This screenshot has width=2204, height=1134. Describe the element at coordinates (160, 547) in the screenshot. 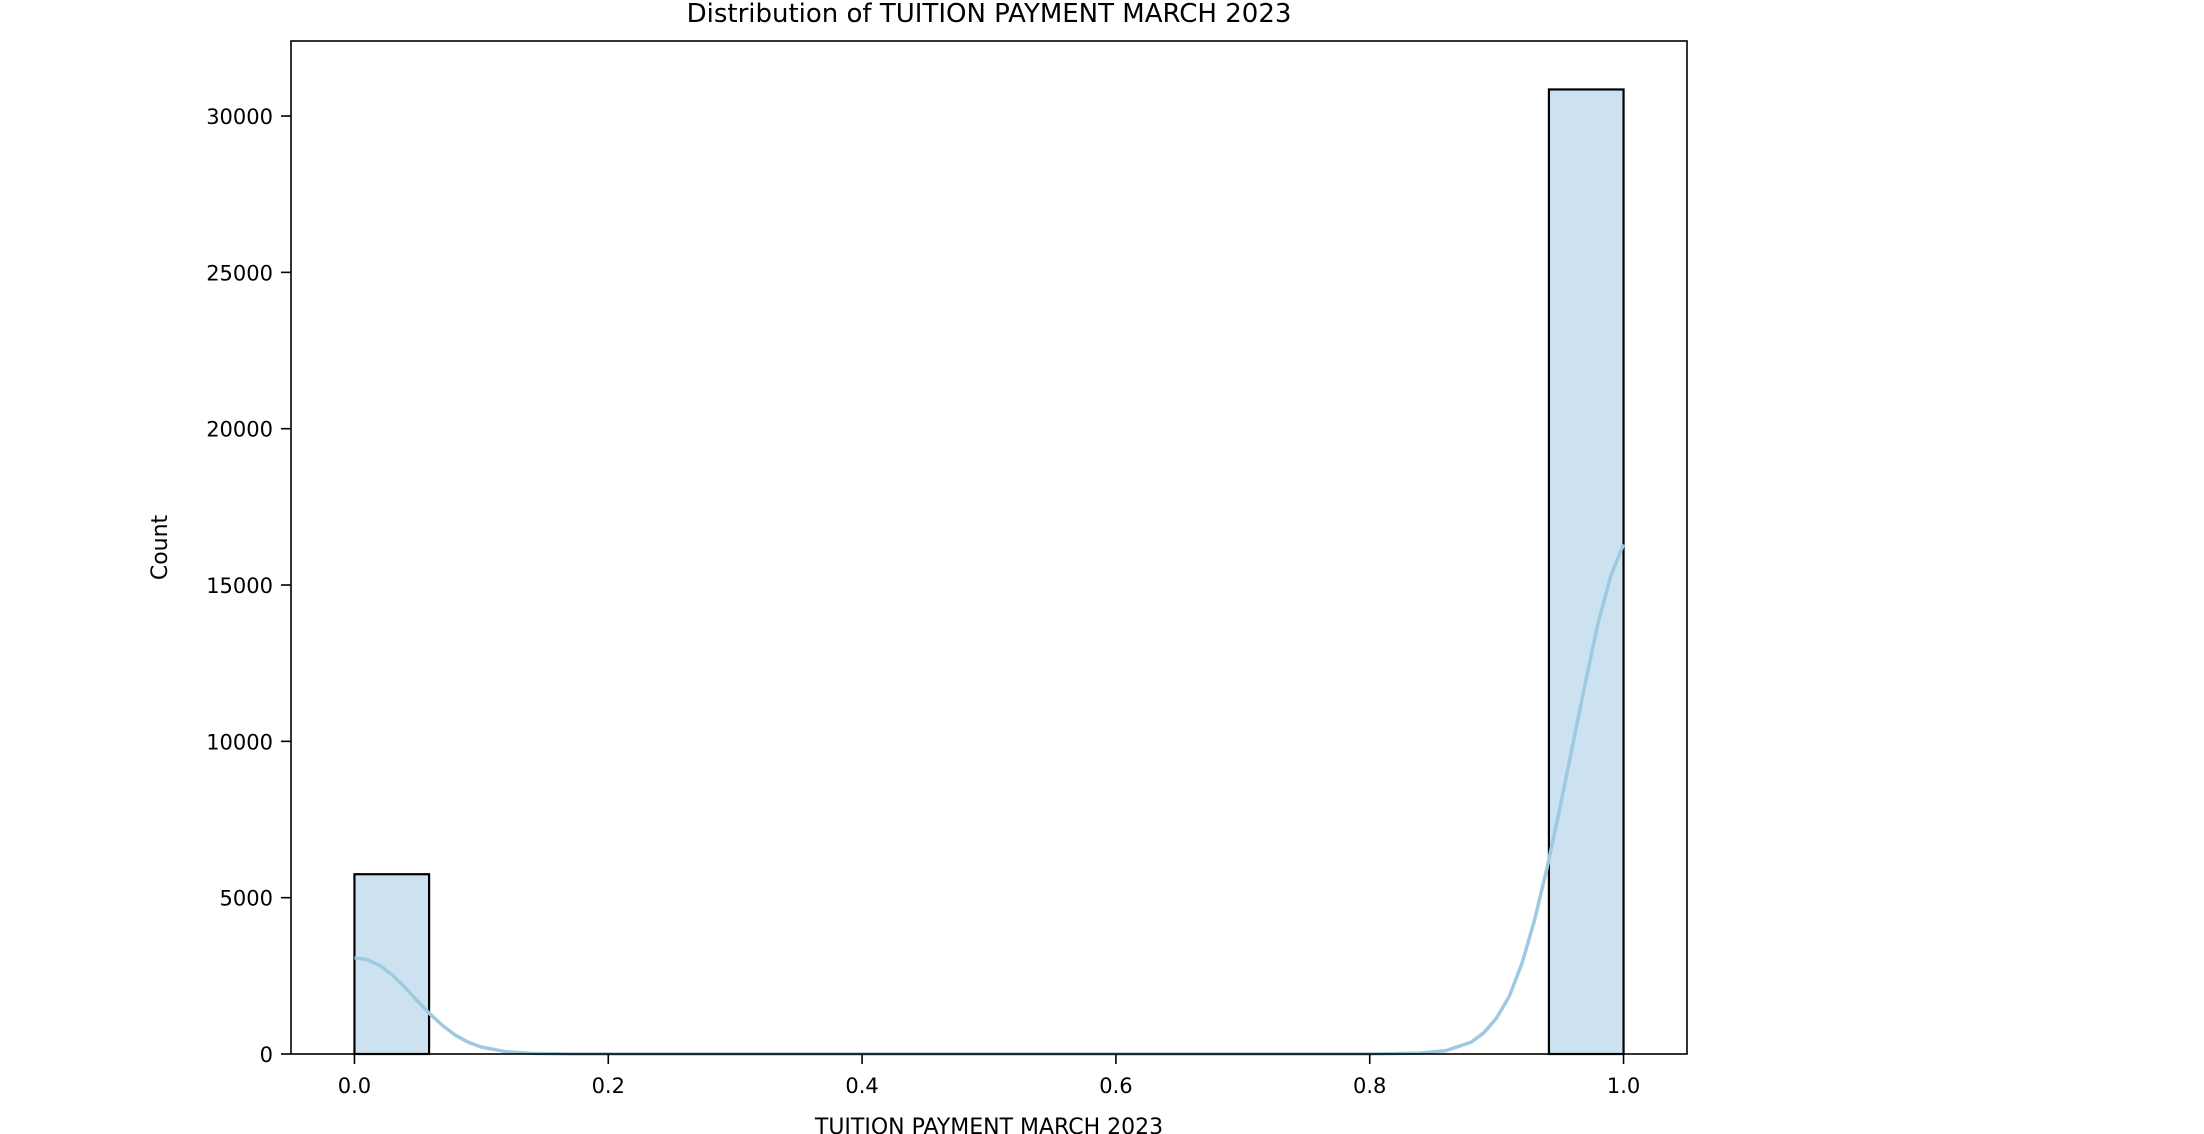

I see `y-axis-label: Count` at that location.